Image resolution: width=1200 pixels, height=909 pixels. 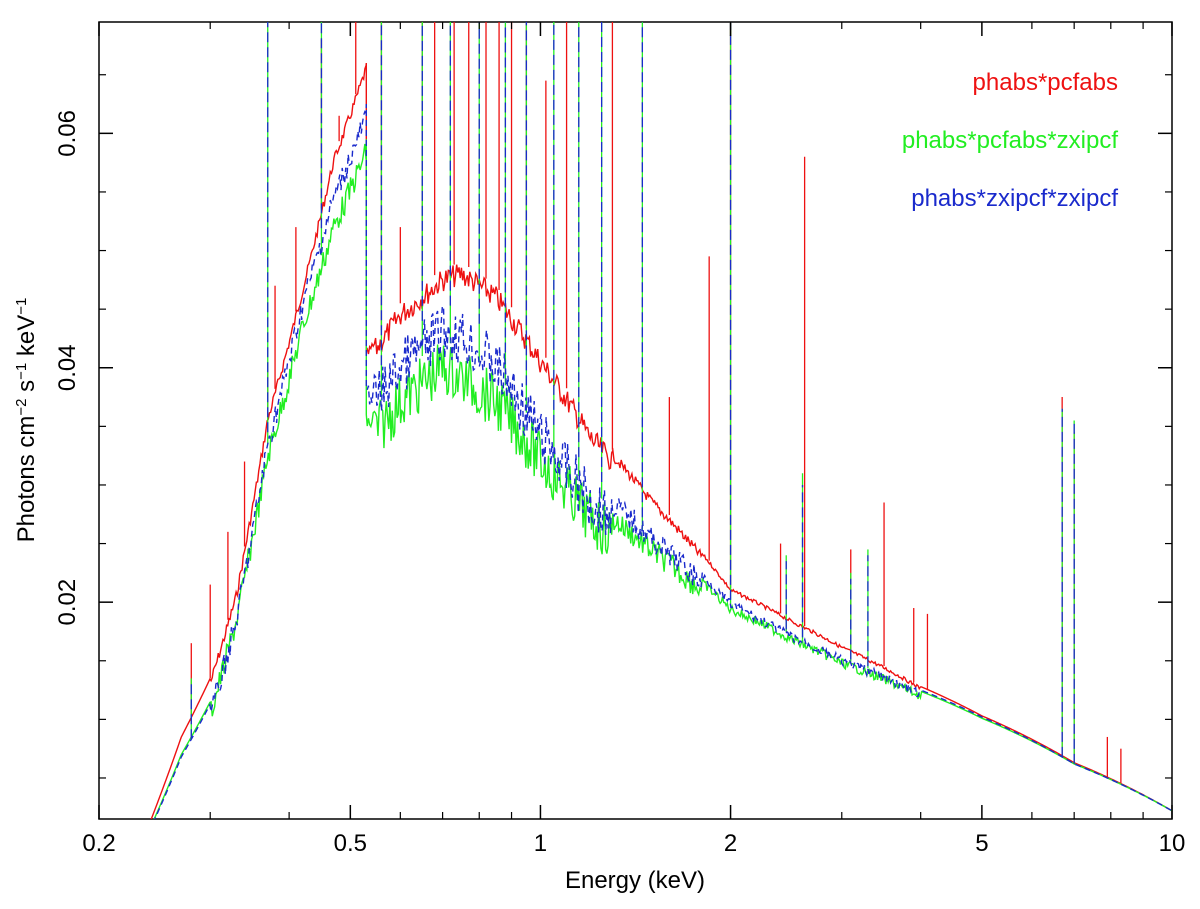 I want to click on y-axis-title: Photons cm−2 s−1 keV−1, so click(x=26, y=420).